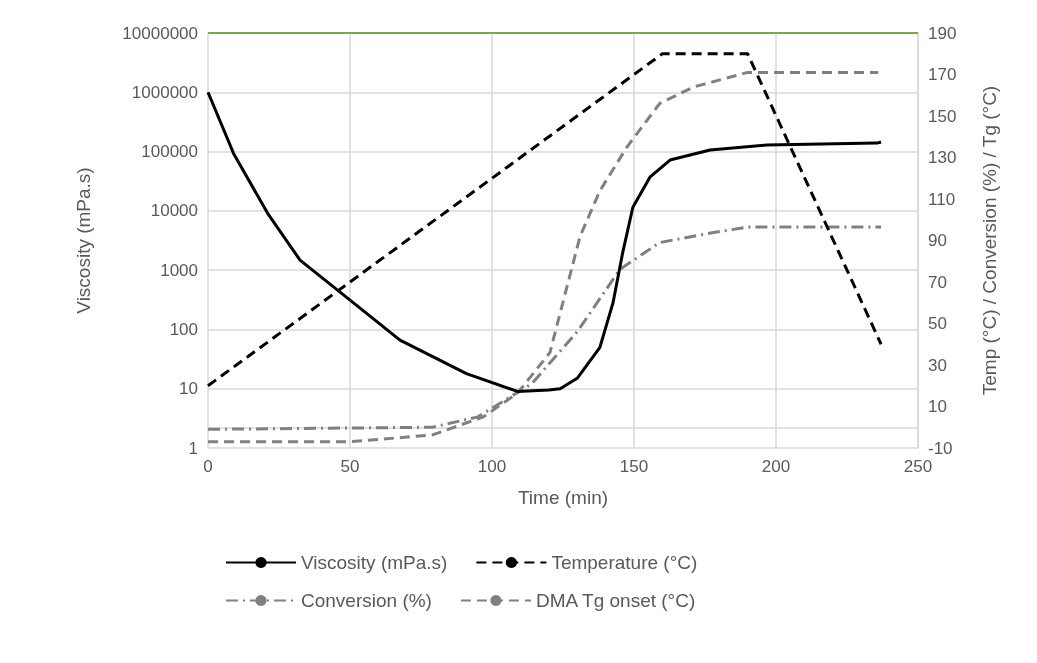 The height and width of the screenshot is (663, 1037). I want to click on y-tick-label: 1000000, so click(164, 92).